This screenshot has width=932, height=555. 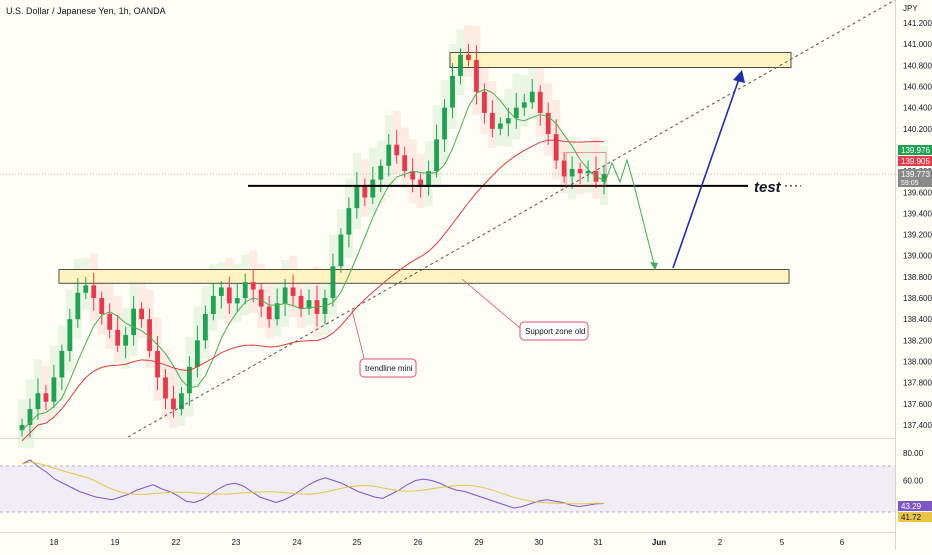 I want to click on test-label: test, so click(x=768, y=187).